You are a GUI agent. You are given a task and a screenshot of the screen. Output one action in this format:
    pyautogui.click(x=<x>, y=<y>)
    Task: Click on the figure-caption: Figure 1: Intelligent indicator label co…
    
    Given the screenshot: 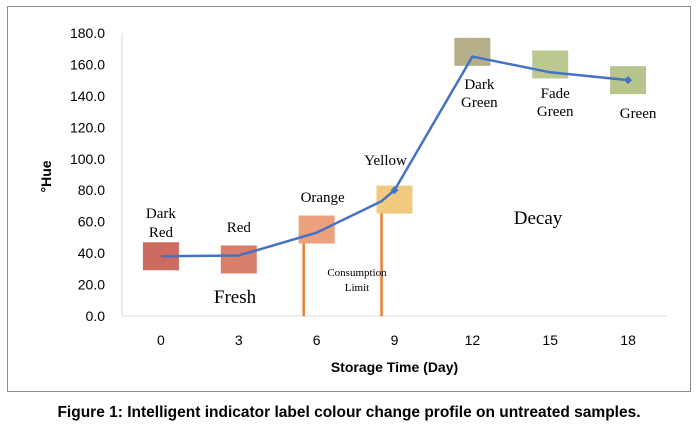 What is the action you would take?
    pyautogui.click(x=349, y=412)
    